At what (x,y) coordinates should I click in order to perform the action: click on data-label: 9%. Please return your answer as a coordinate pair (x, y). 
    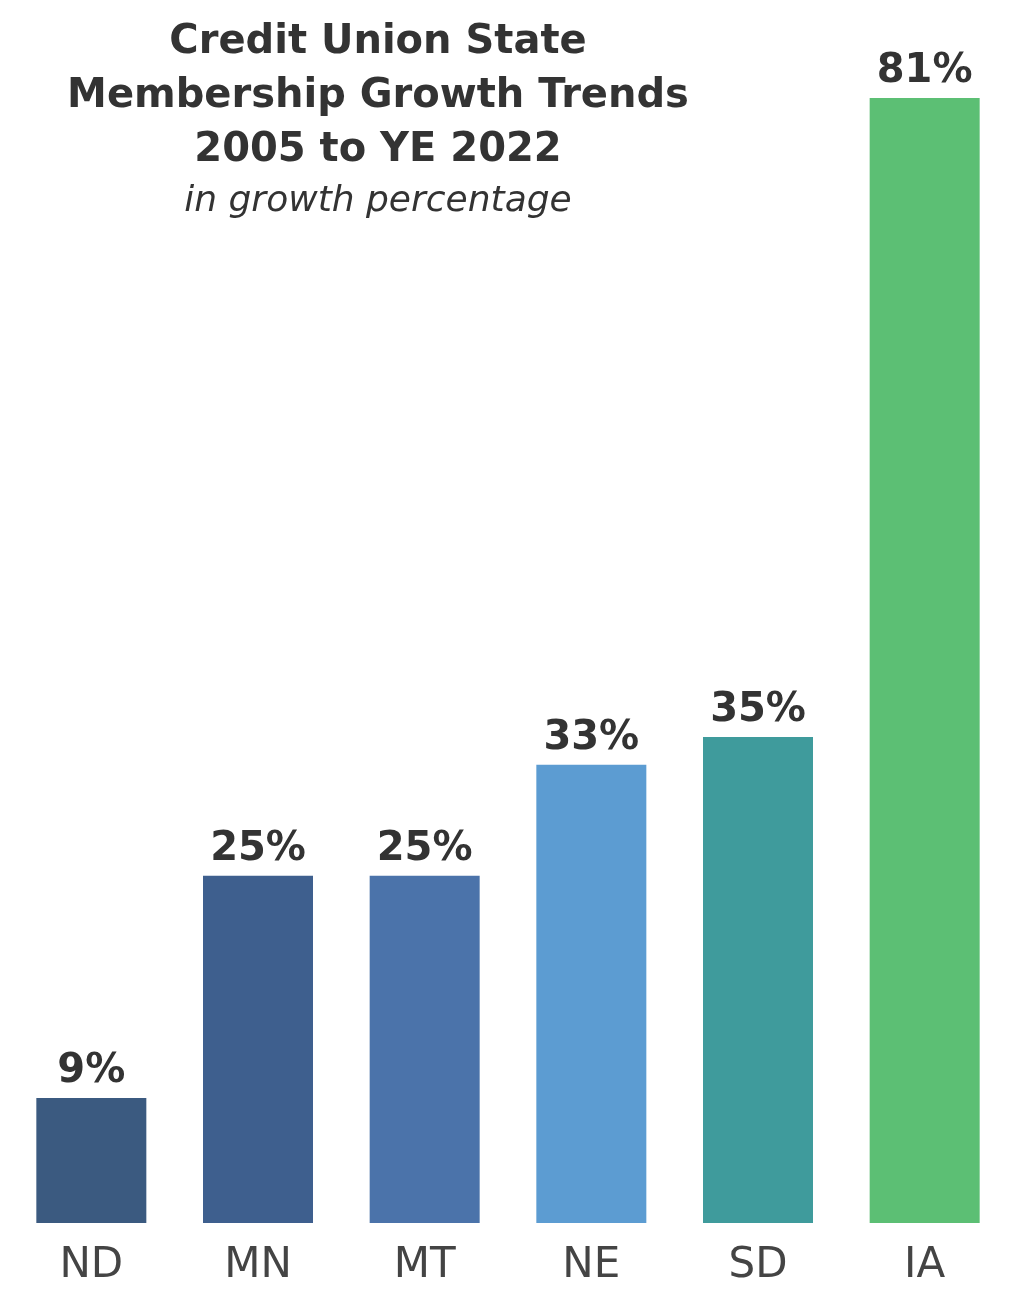
    Looking at the image, I should click on (91, 1068).